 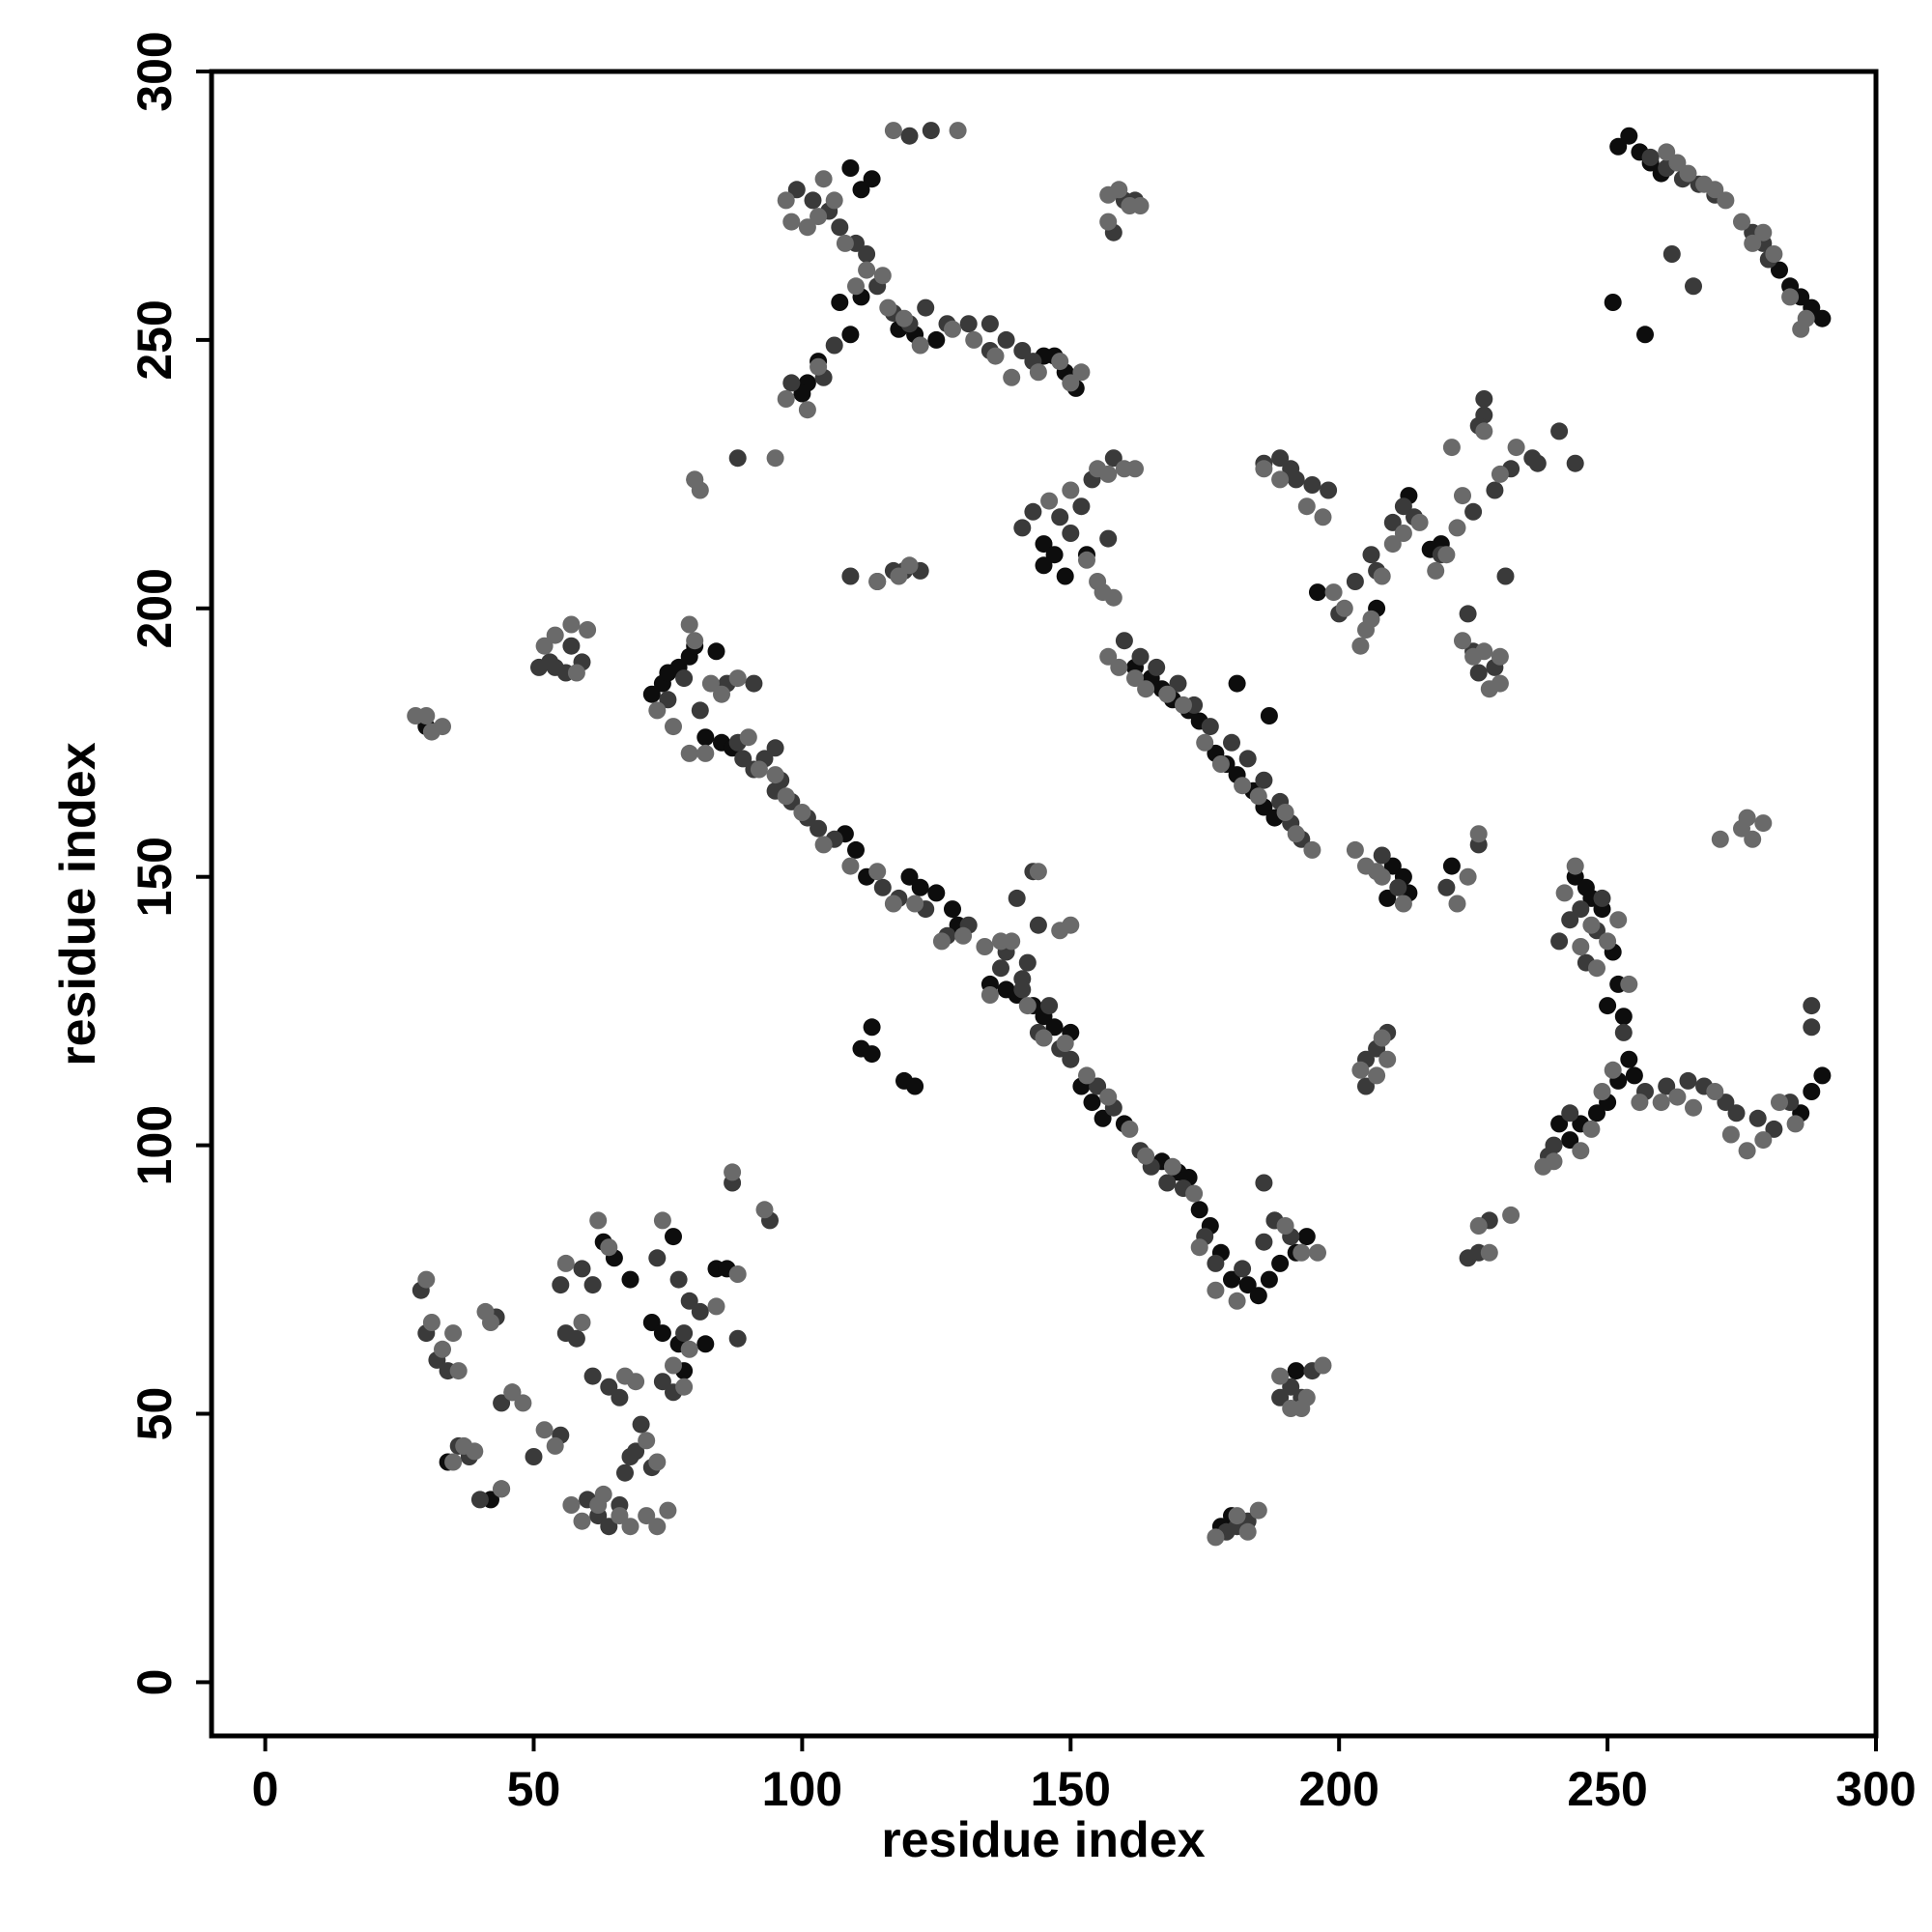 What do you see at coordinates (155, 339) in the screenshot?
I see `y-tick-label: 250` at bounding box center [155, 339].